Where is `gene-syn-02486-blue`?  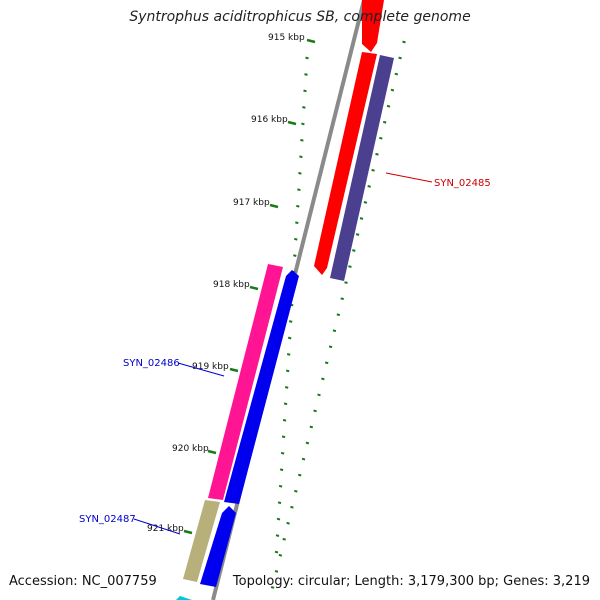 gene-syn-02486-blue is located at coordinates (261, 387).